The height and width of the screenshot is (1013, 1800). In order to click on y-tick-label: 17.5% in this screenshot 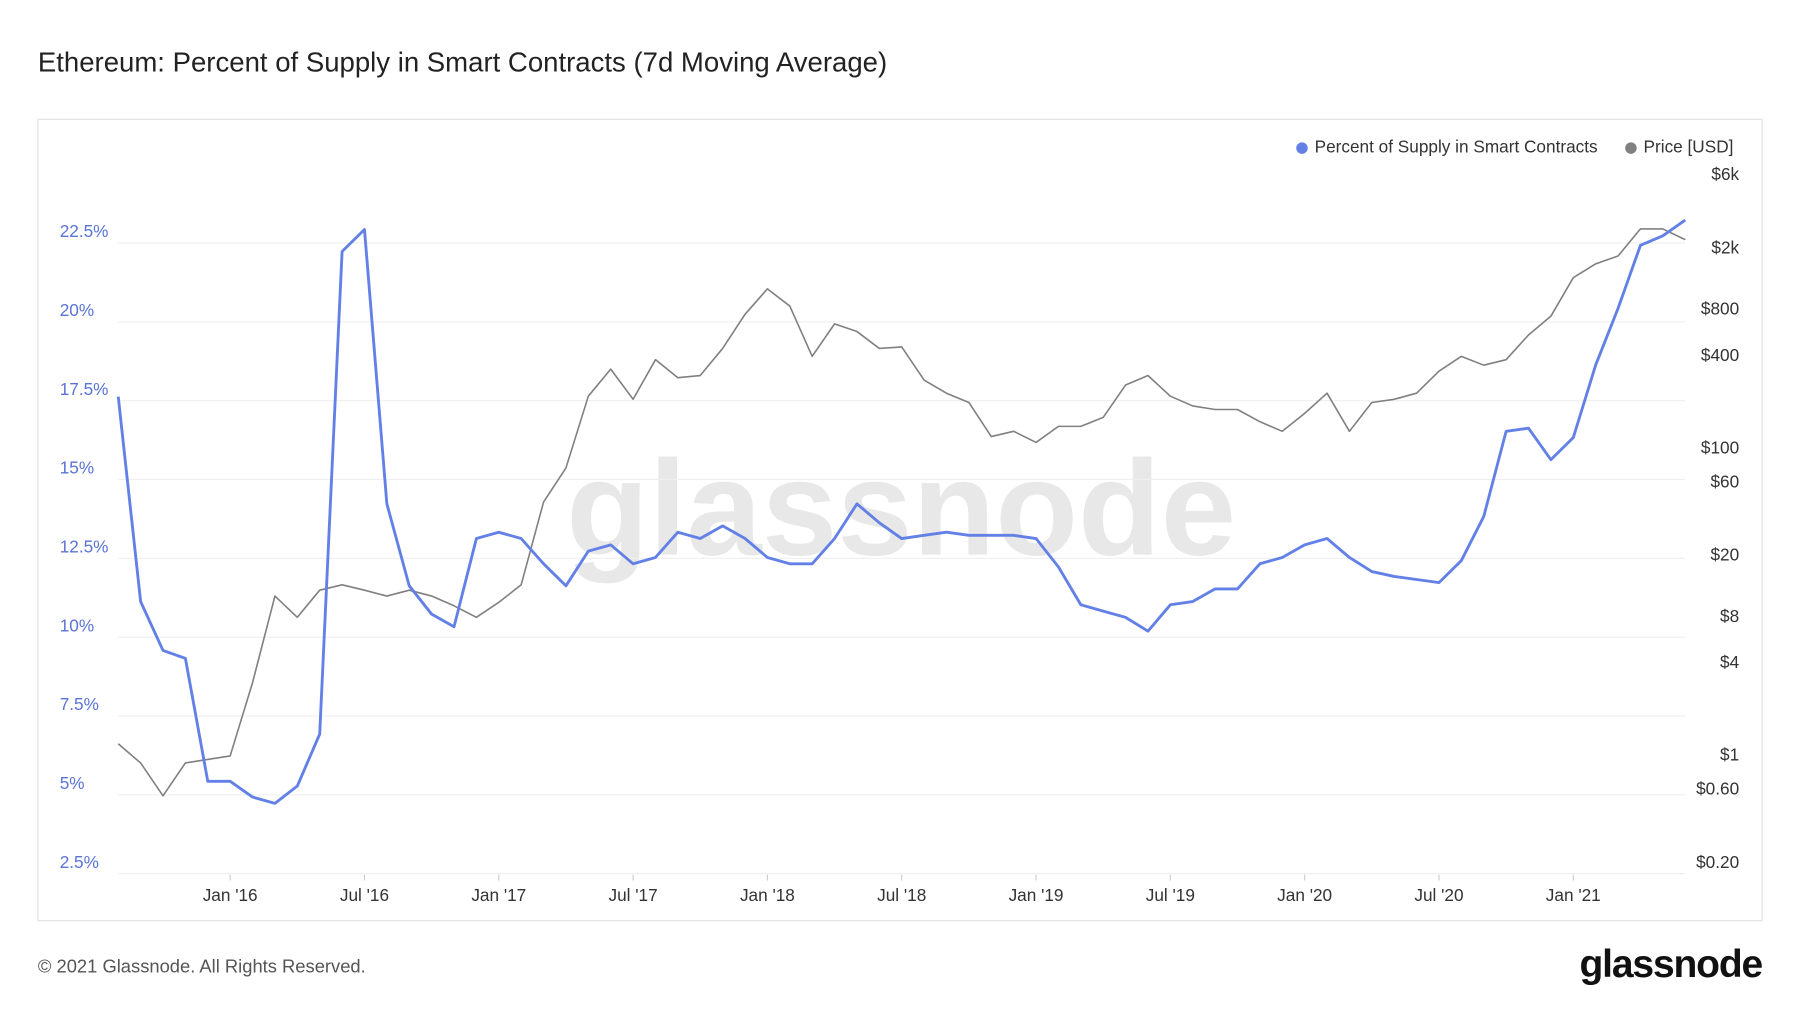, I will do `click(84, 389)`.